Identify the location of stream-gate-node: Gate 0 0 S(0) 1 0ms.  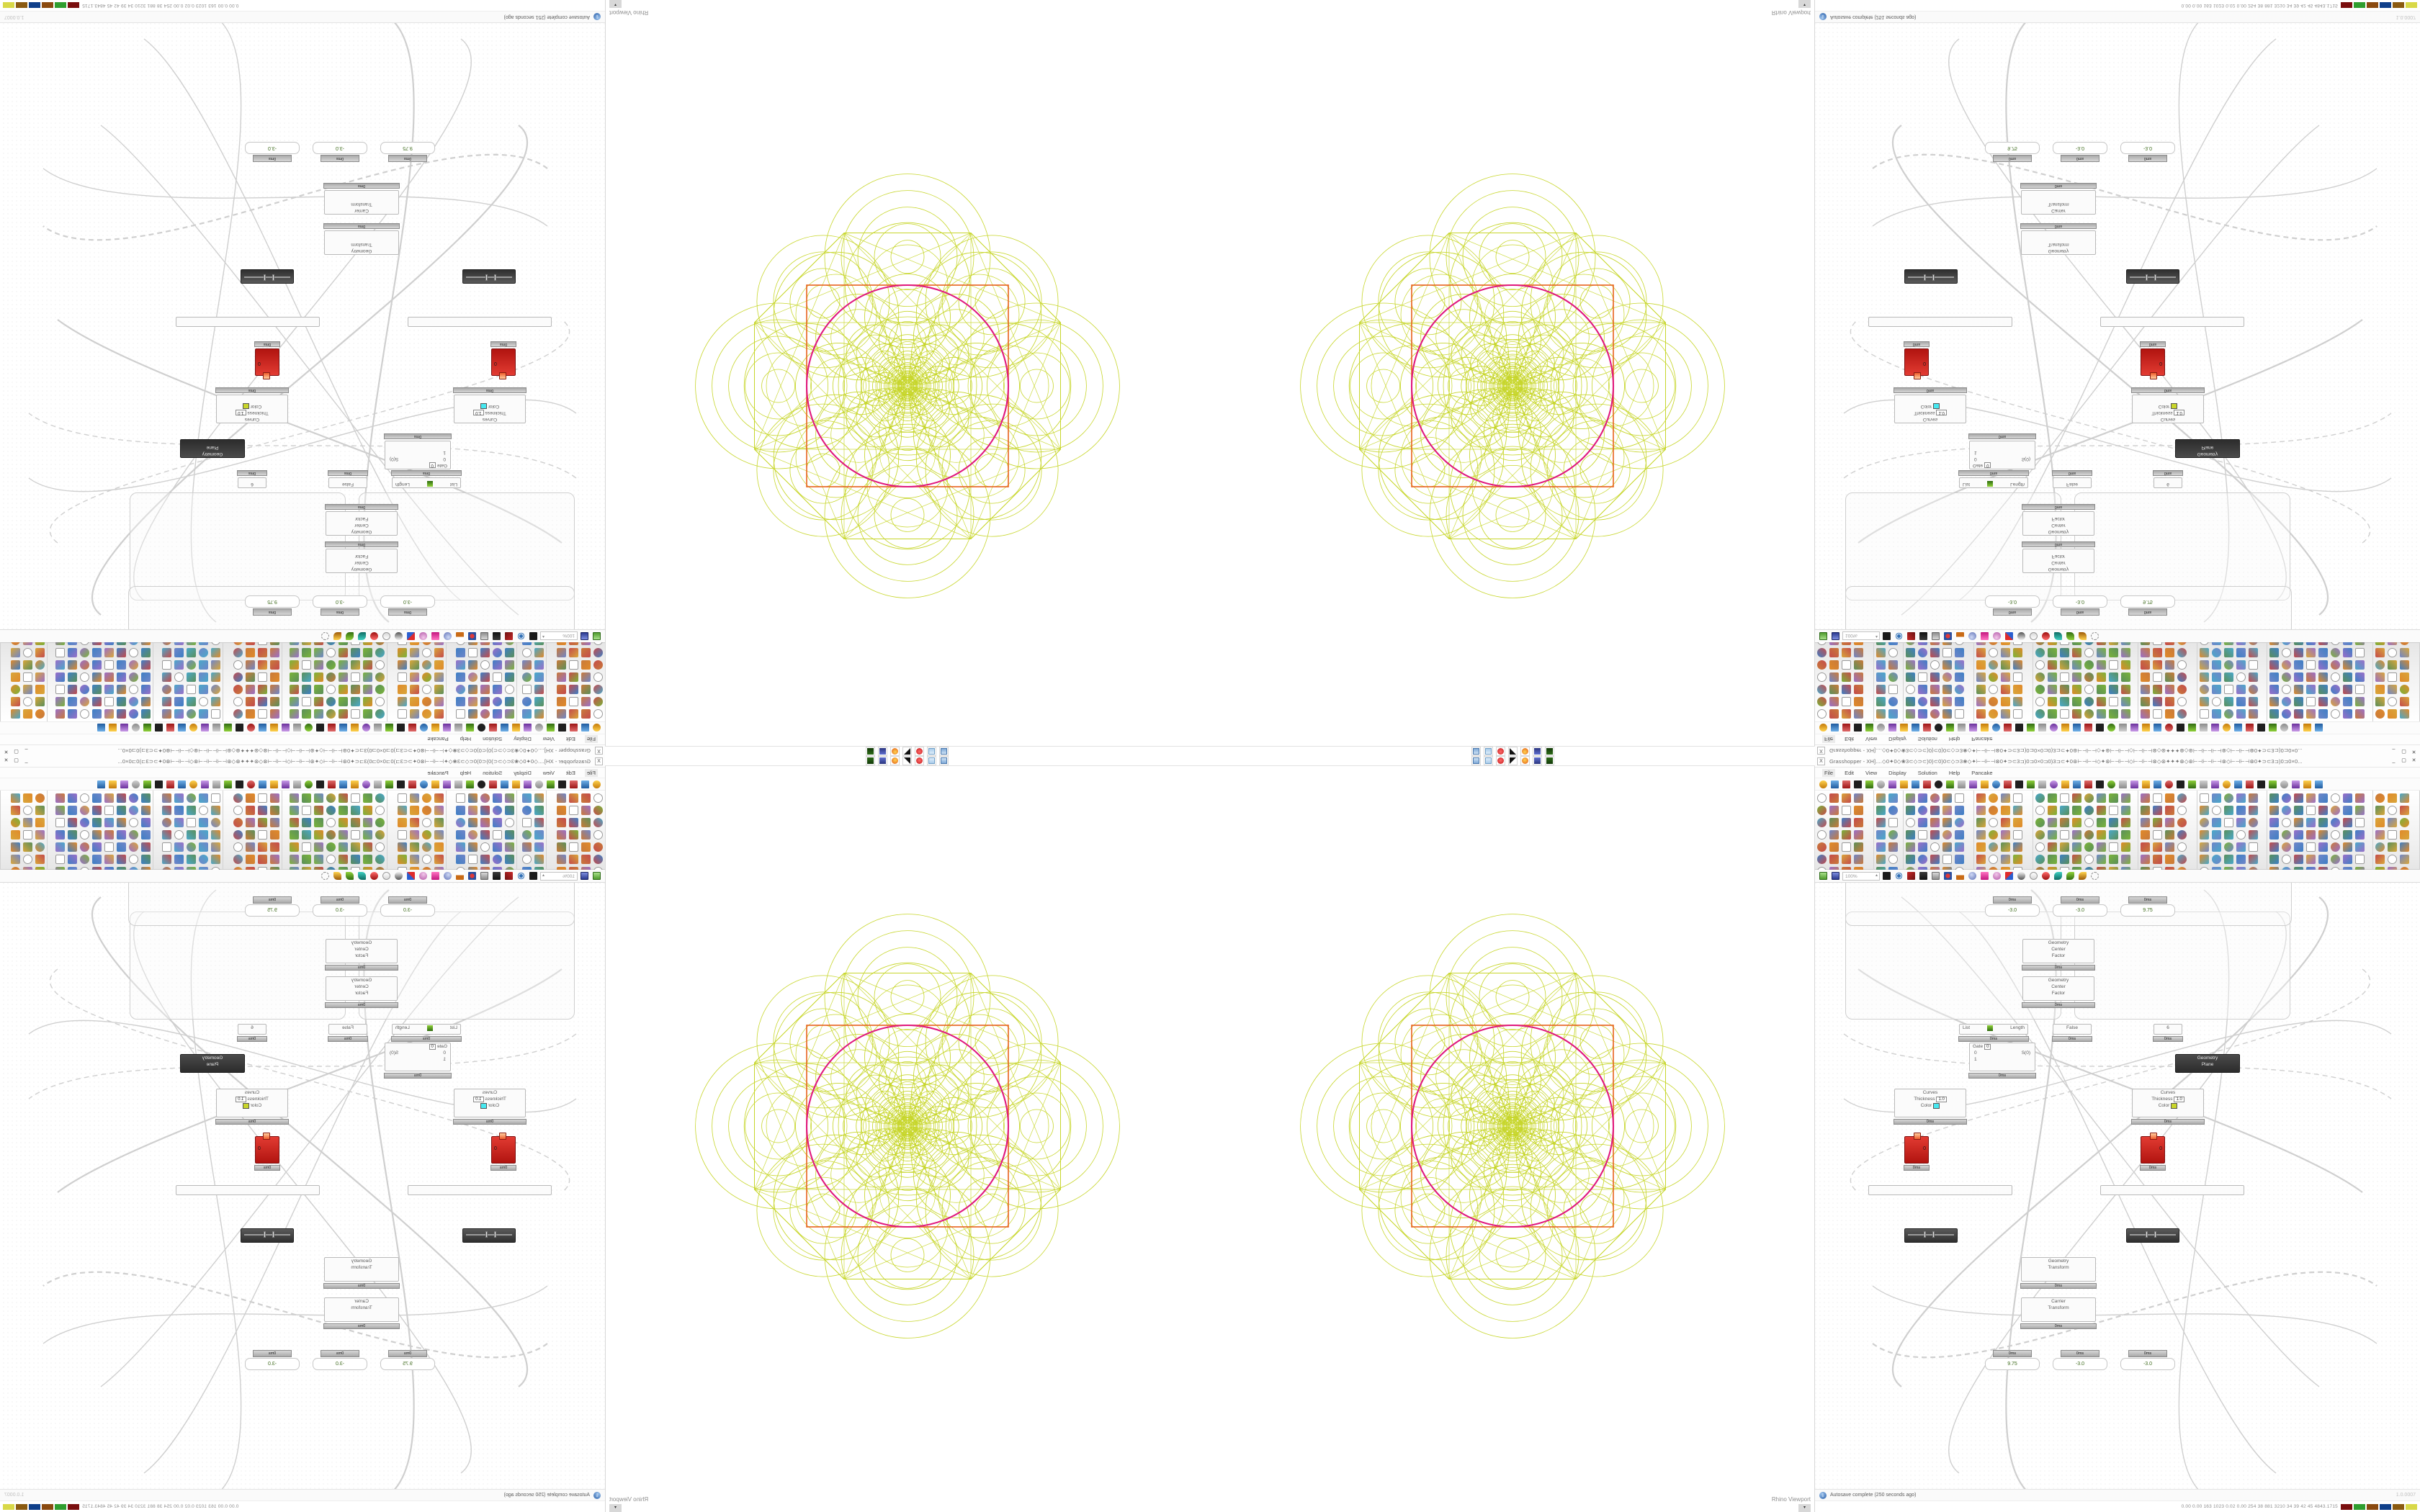
(418, 1061).